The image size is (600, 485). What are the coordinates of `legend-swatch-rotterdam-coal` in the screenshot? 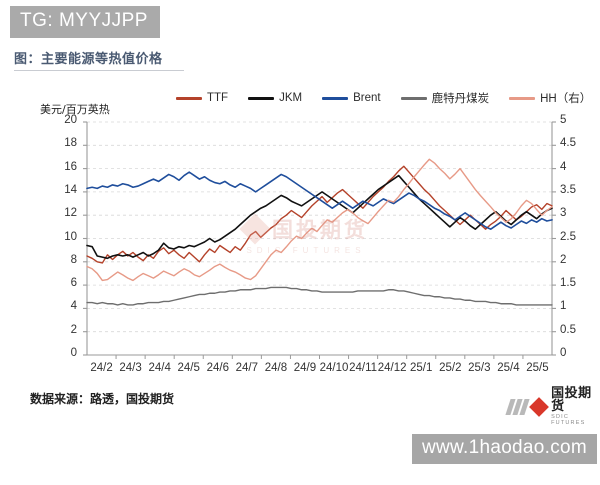 It's located at (413, 98).